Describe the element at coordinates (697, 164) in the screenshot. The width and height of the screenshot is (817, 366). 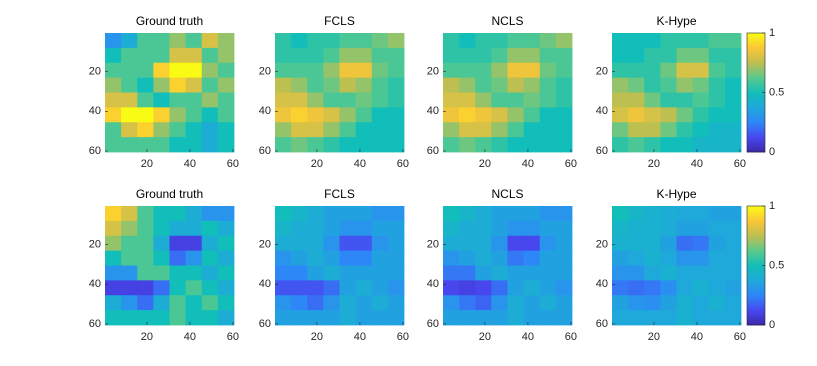
I see `x-tick-label: 40` at that location.